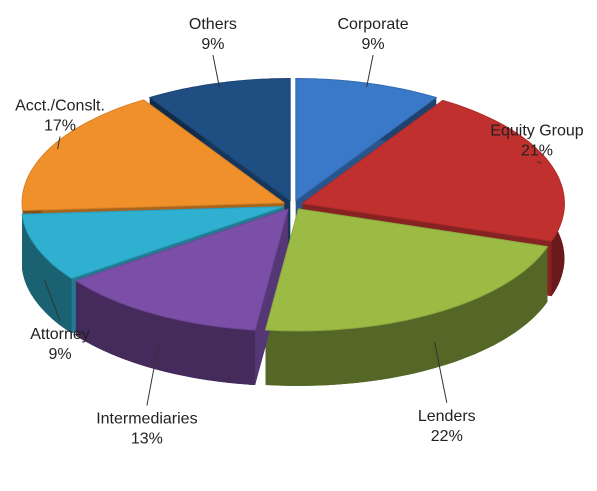  Describe the element at coordinates (60, 106) in the screenshot. I see `slice-label: Acct./Conslt.` at that location.